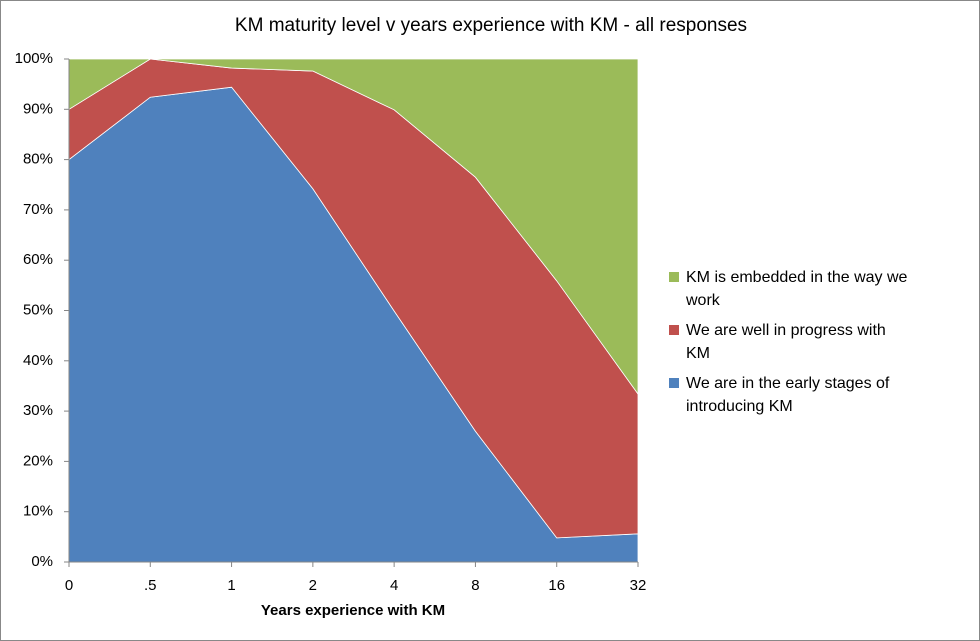 Image resolution: width=980 pixels, height=641 pixels. I want to click on y-tick-label: 100%, so click(34, 58).